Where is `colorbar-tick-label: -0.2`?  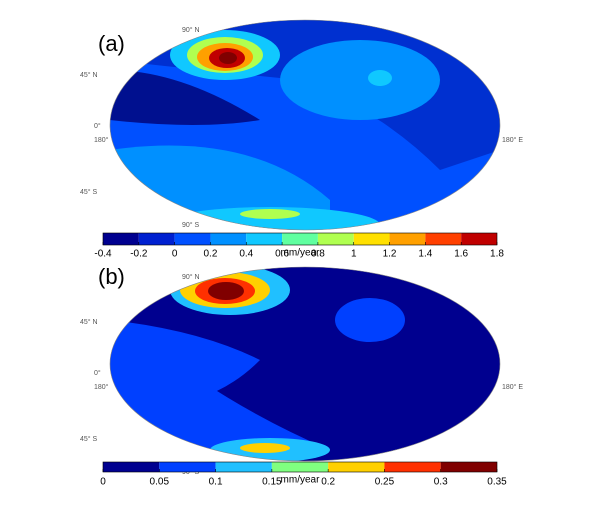 colorbar-tick-label: -0.2 is located at coordinates (139, 254).